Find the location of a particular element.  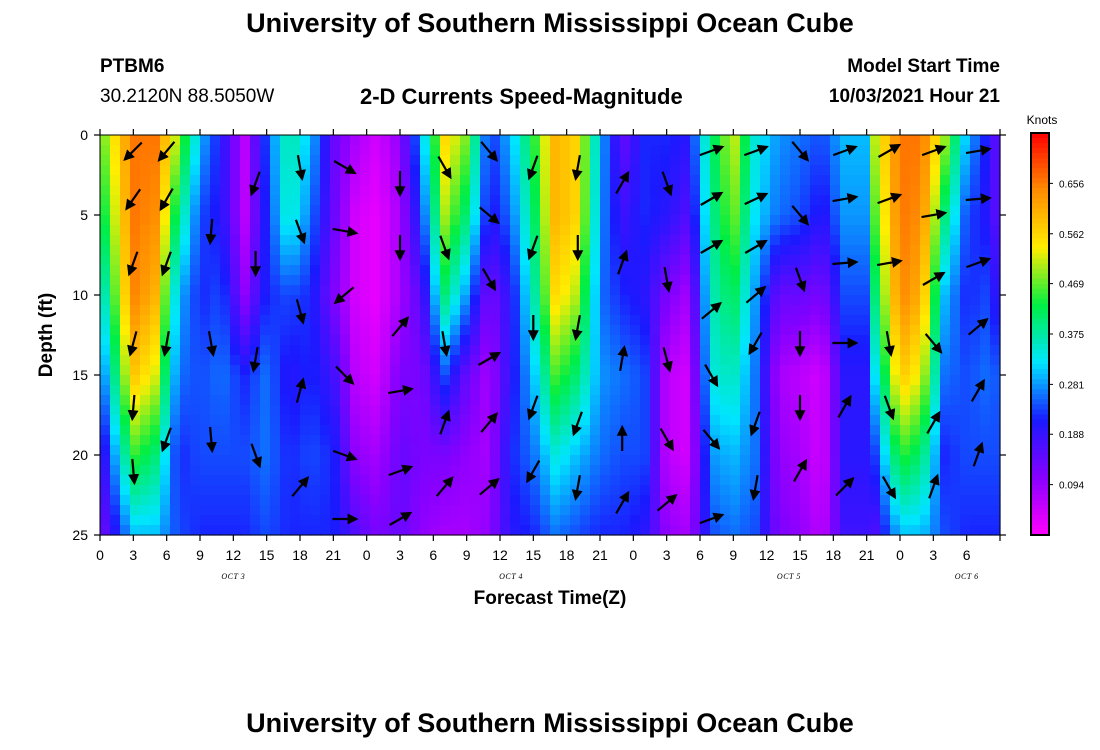

current-vector-arrow is located at coordinates (401, 518).